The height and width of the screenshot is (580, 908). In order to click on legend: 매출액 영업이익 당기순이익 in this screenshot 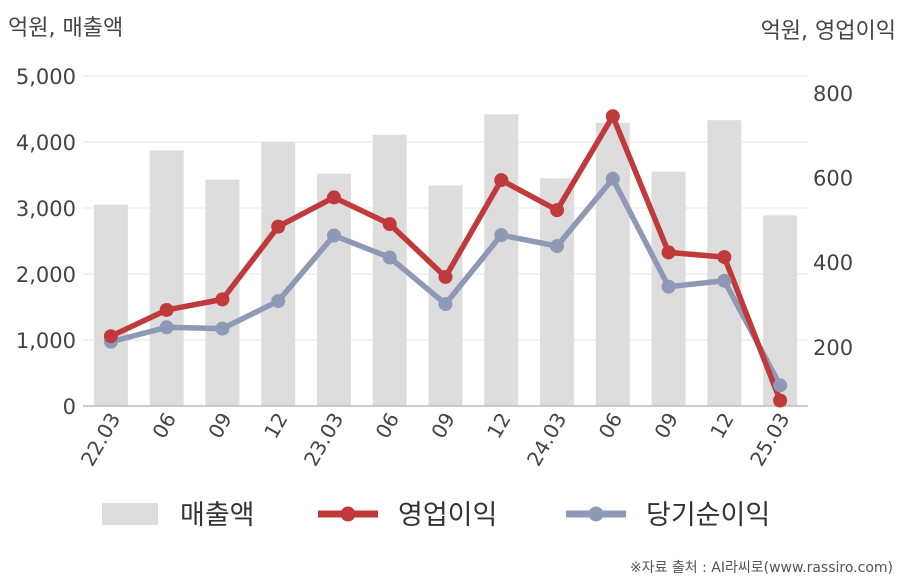, I will do `click(436, 515)`.